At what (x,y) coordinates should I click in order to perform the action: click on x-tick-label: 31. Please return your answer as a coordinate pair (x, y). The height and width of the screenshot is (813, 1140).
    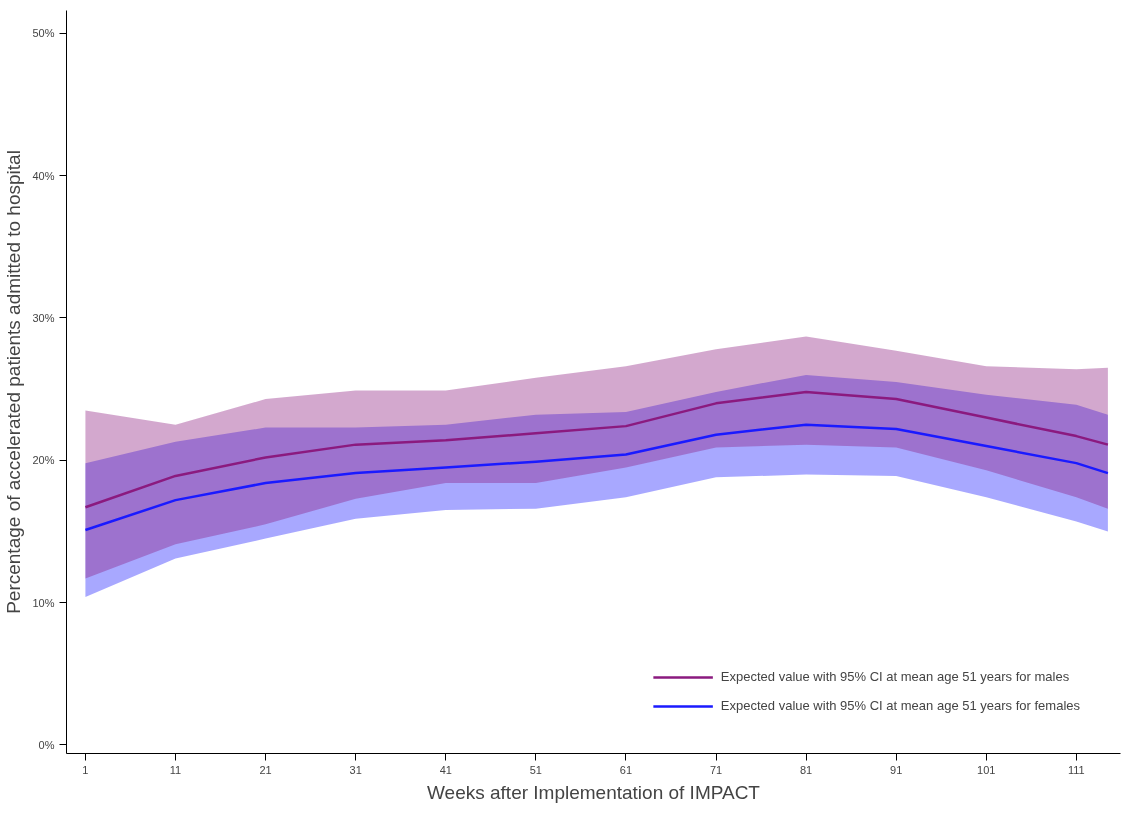
    Looking at the image, I should click on (355, 769).